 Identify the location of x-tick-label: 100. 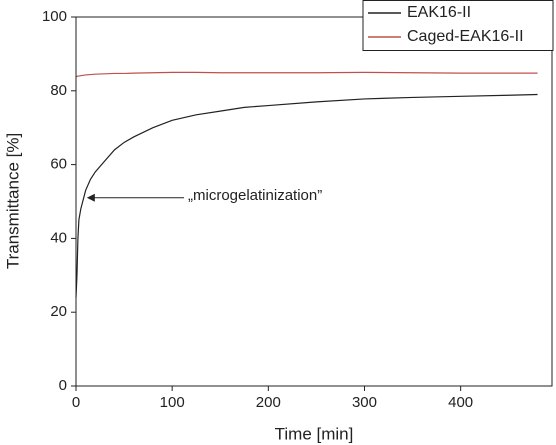
(172, 402).